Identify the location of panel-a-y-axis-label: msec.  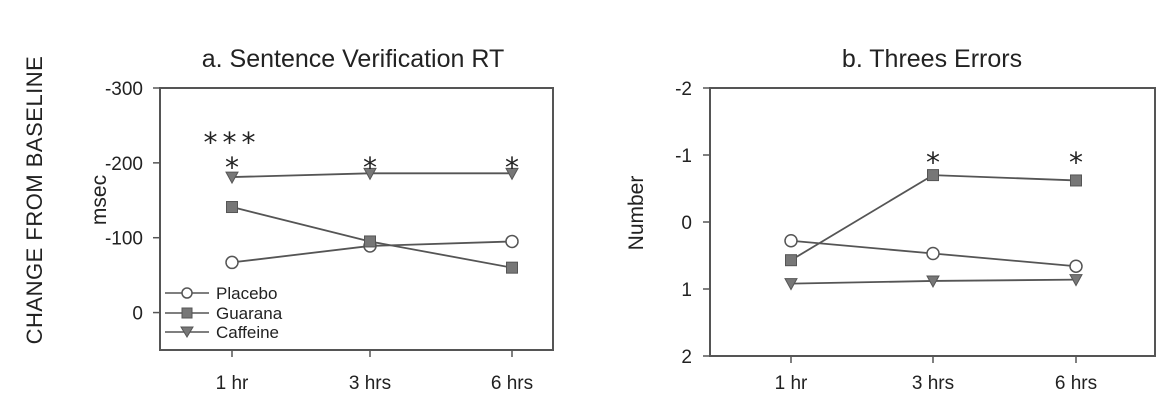
(99, 200).